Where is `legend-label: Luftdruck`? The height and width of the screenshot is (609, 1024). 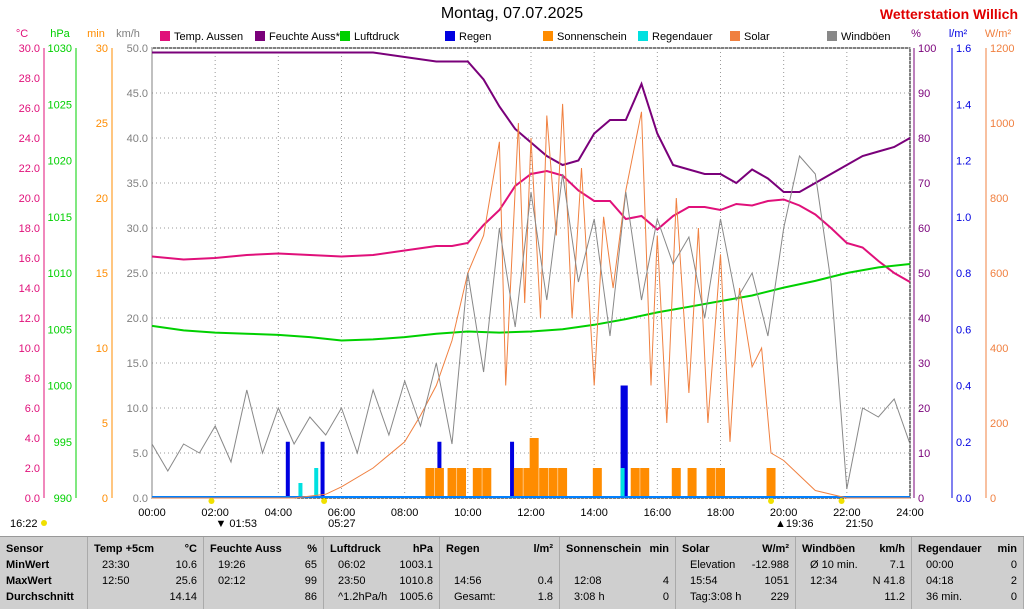 legend-label: Luftdruck is located at coordinates (377, 37).